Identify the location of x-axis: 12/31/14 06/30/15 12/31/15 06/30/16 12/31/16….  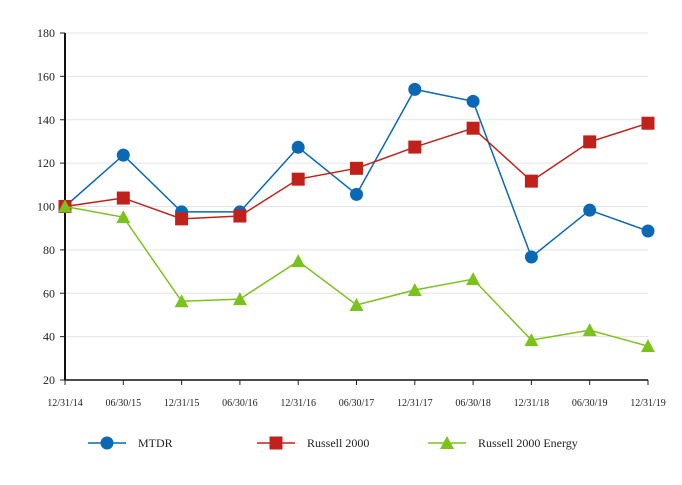
(356, 394).